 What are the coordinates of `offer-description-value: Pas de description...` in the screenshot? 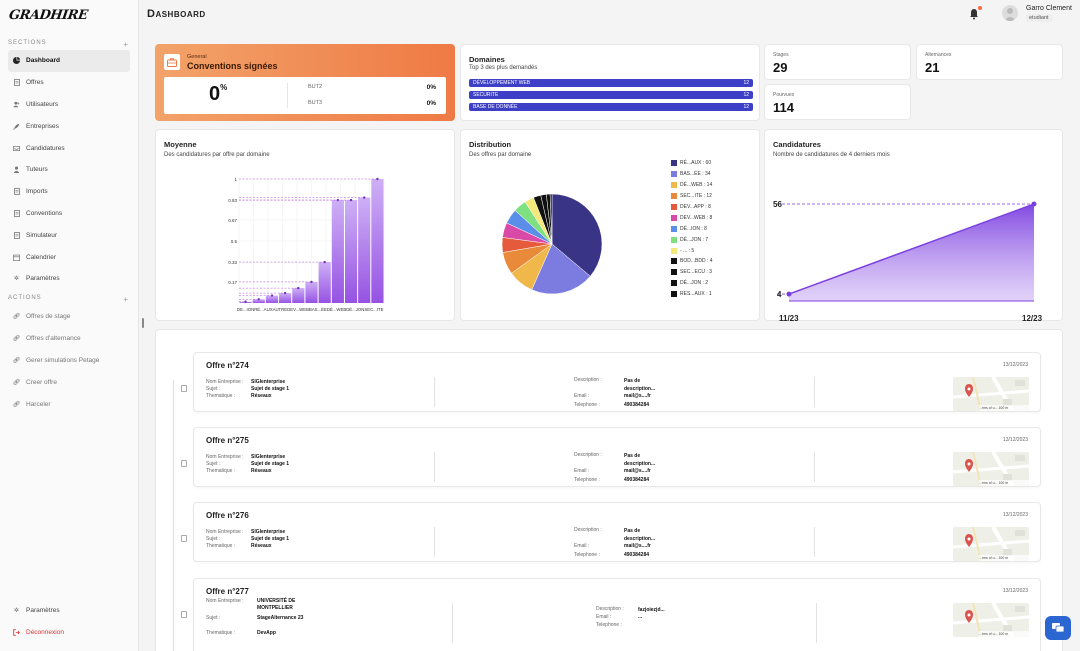 It's located at (640, 460).